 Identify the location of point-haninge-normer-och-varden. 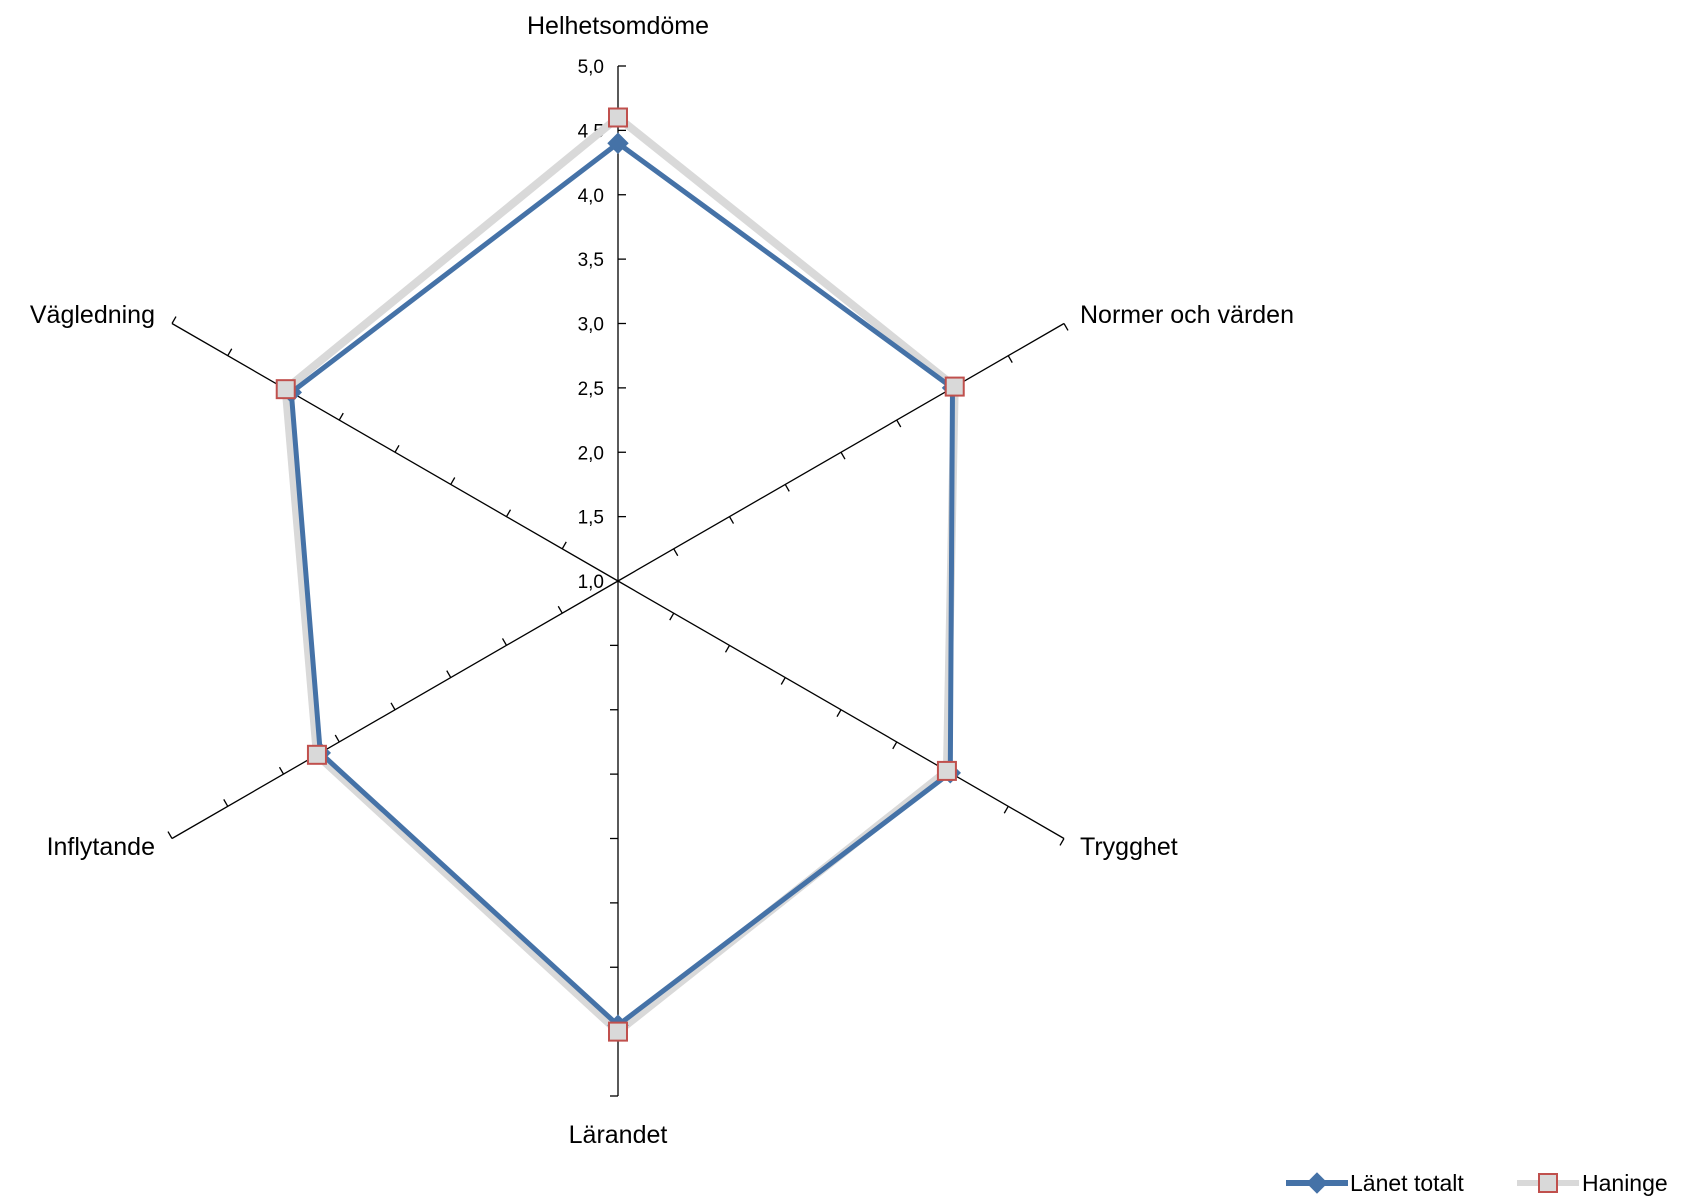
(954, 386).